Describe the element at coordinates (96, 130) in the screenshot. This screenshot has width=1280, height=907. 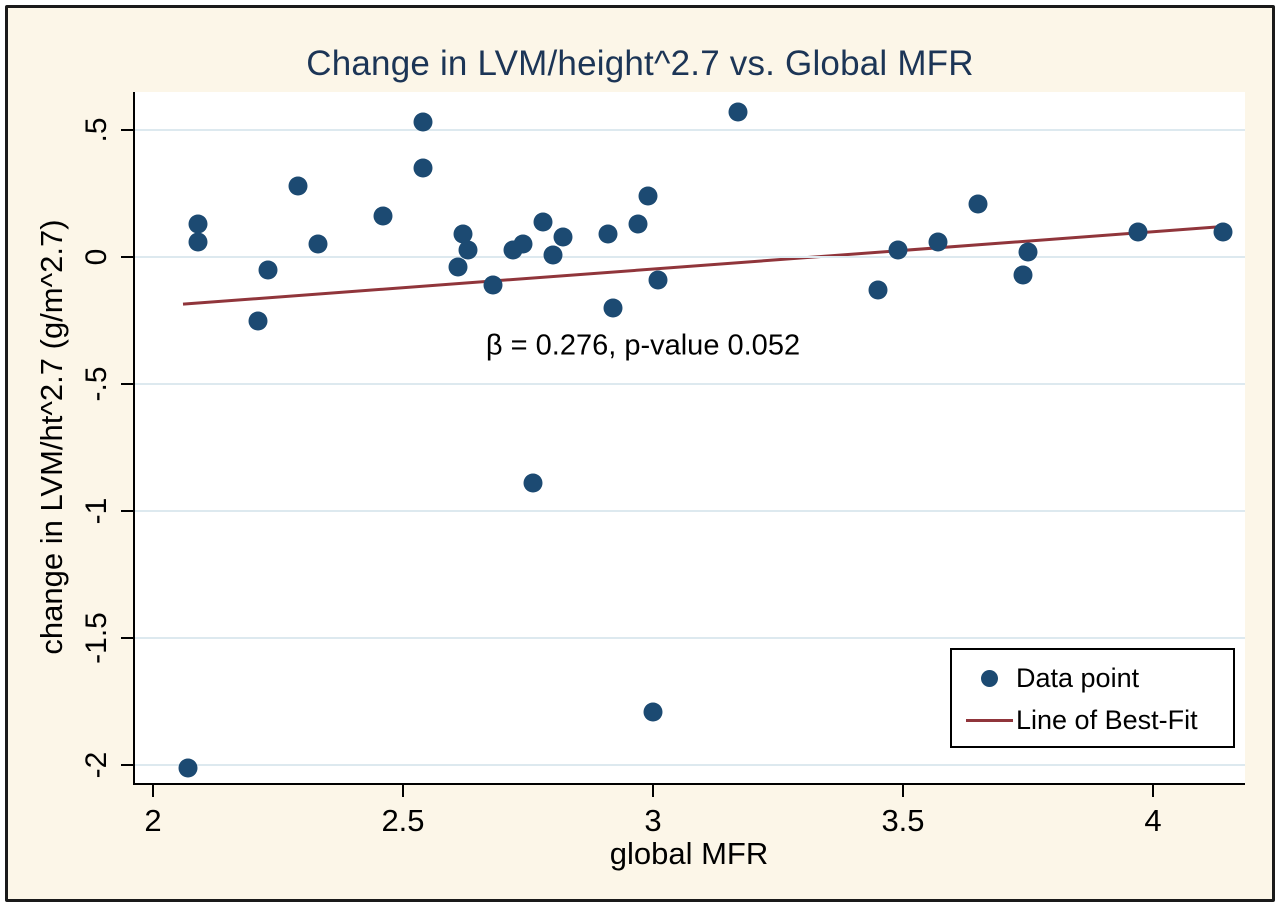
I see `y-tick-label: .5` at that location.